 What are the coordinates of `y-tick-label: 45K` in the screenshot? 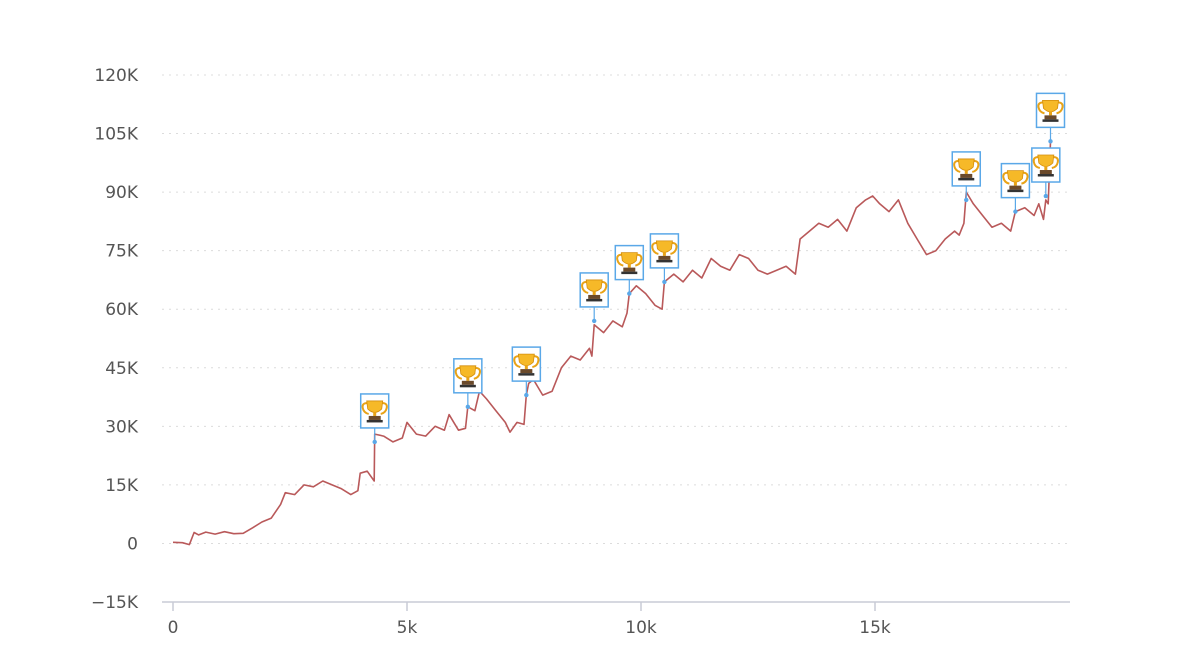 It's located at (122, 369).